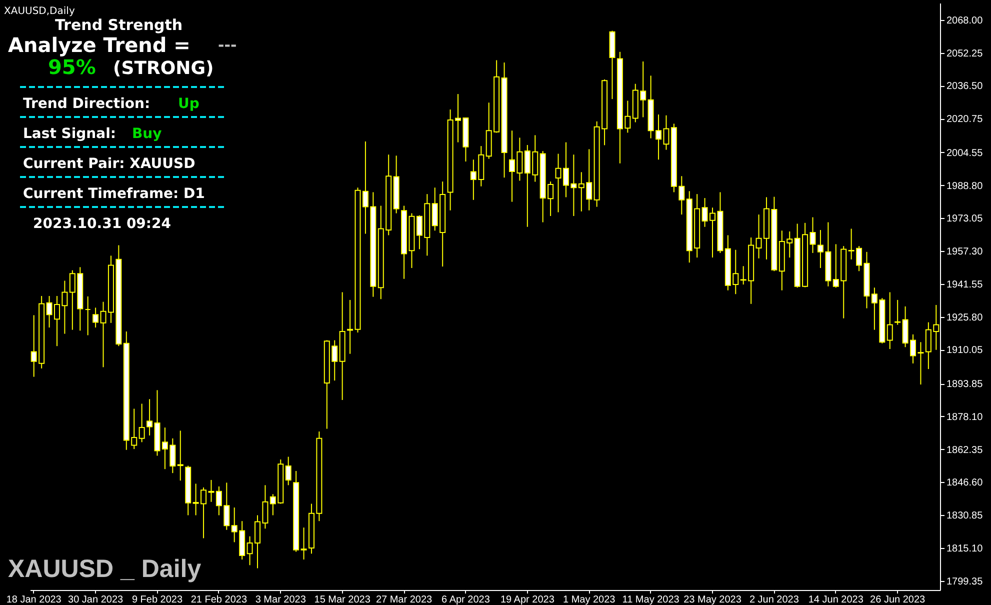  What do you see at coordinates (965, 86) in the screenshot?
I see `y-tick-label: 2036.50` at bounding box center [965, 86].